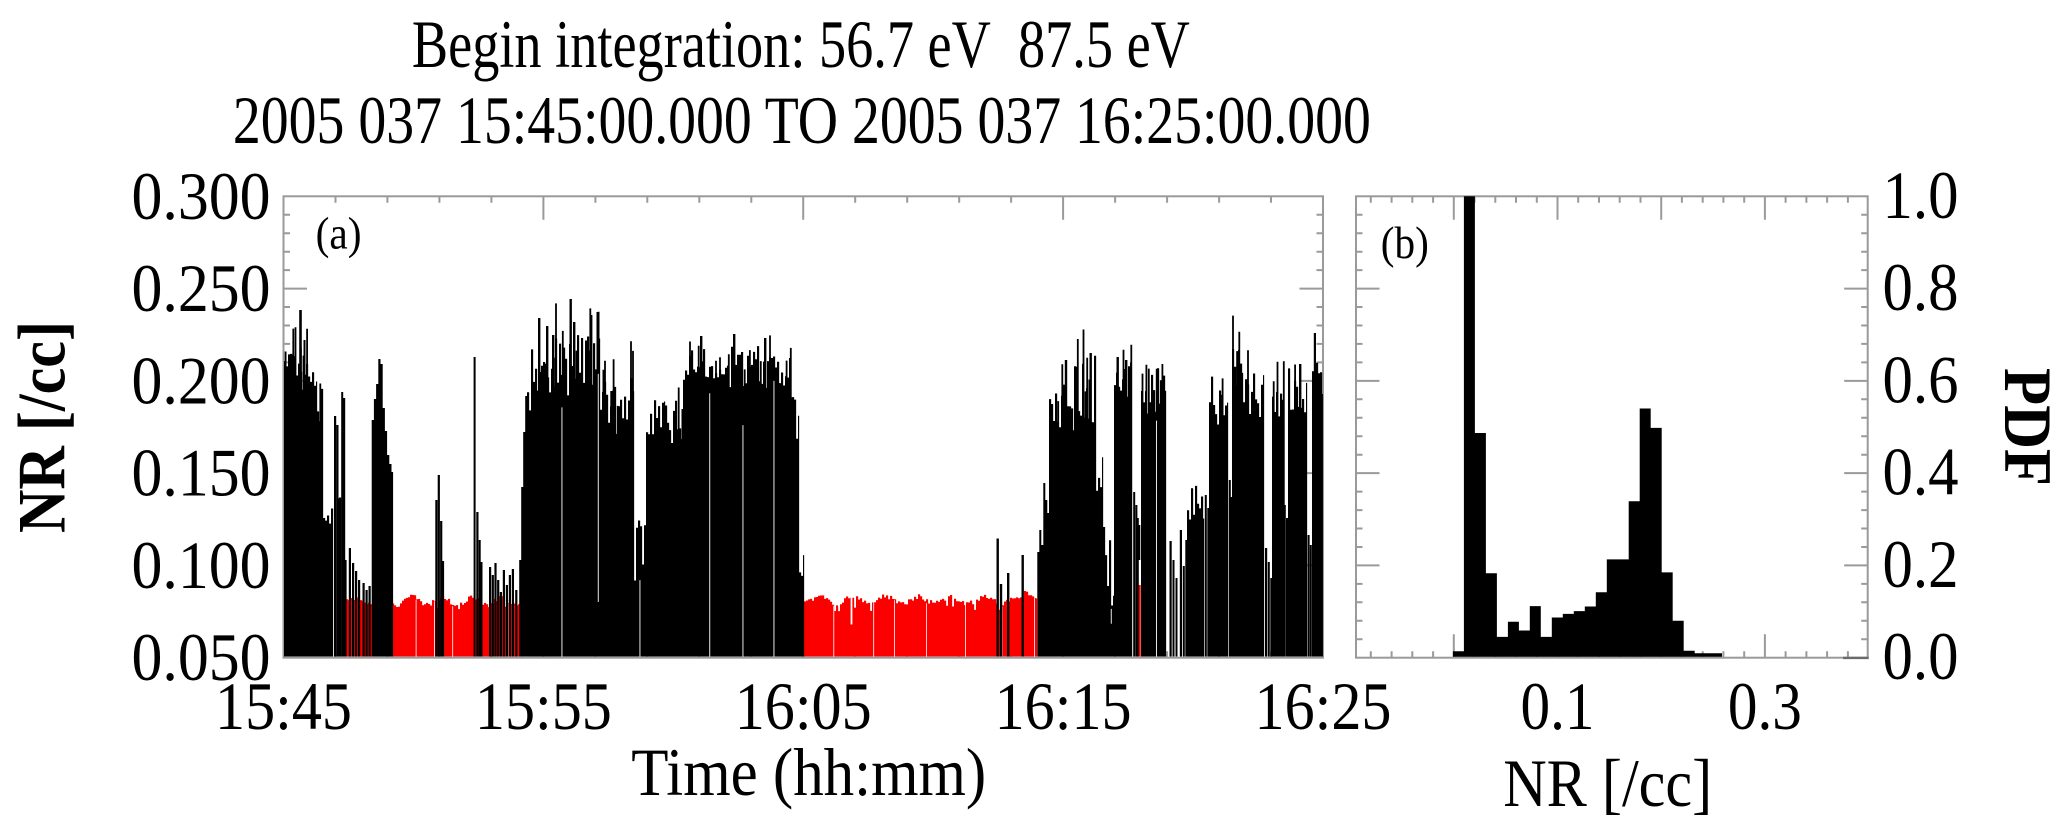 The height and width of the screenshot is (834, 2067). I want to click on svg-text: 0.3, so click(1765, 706).